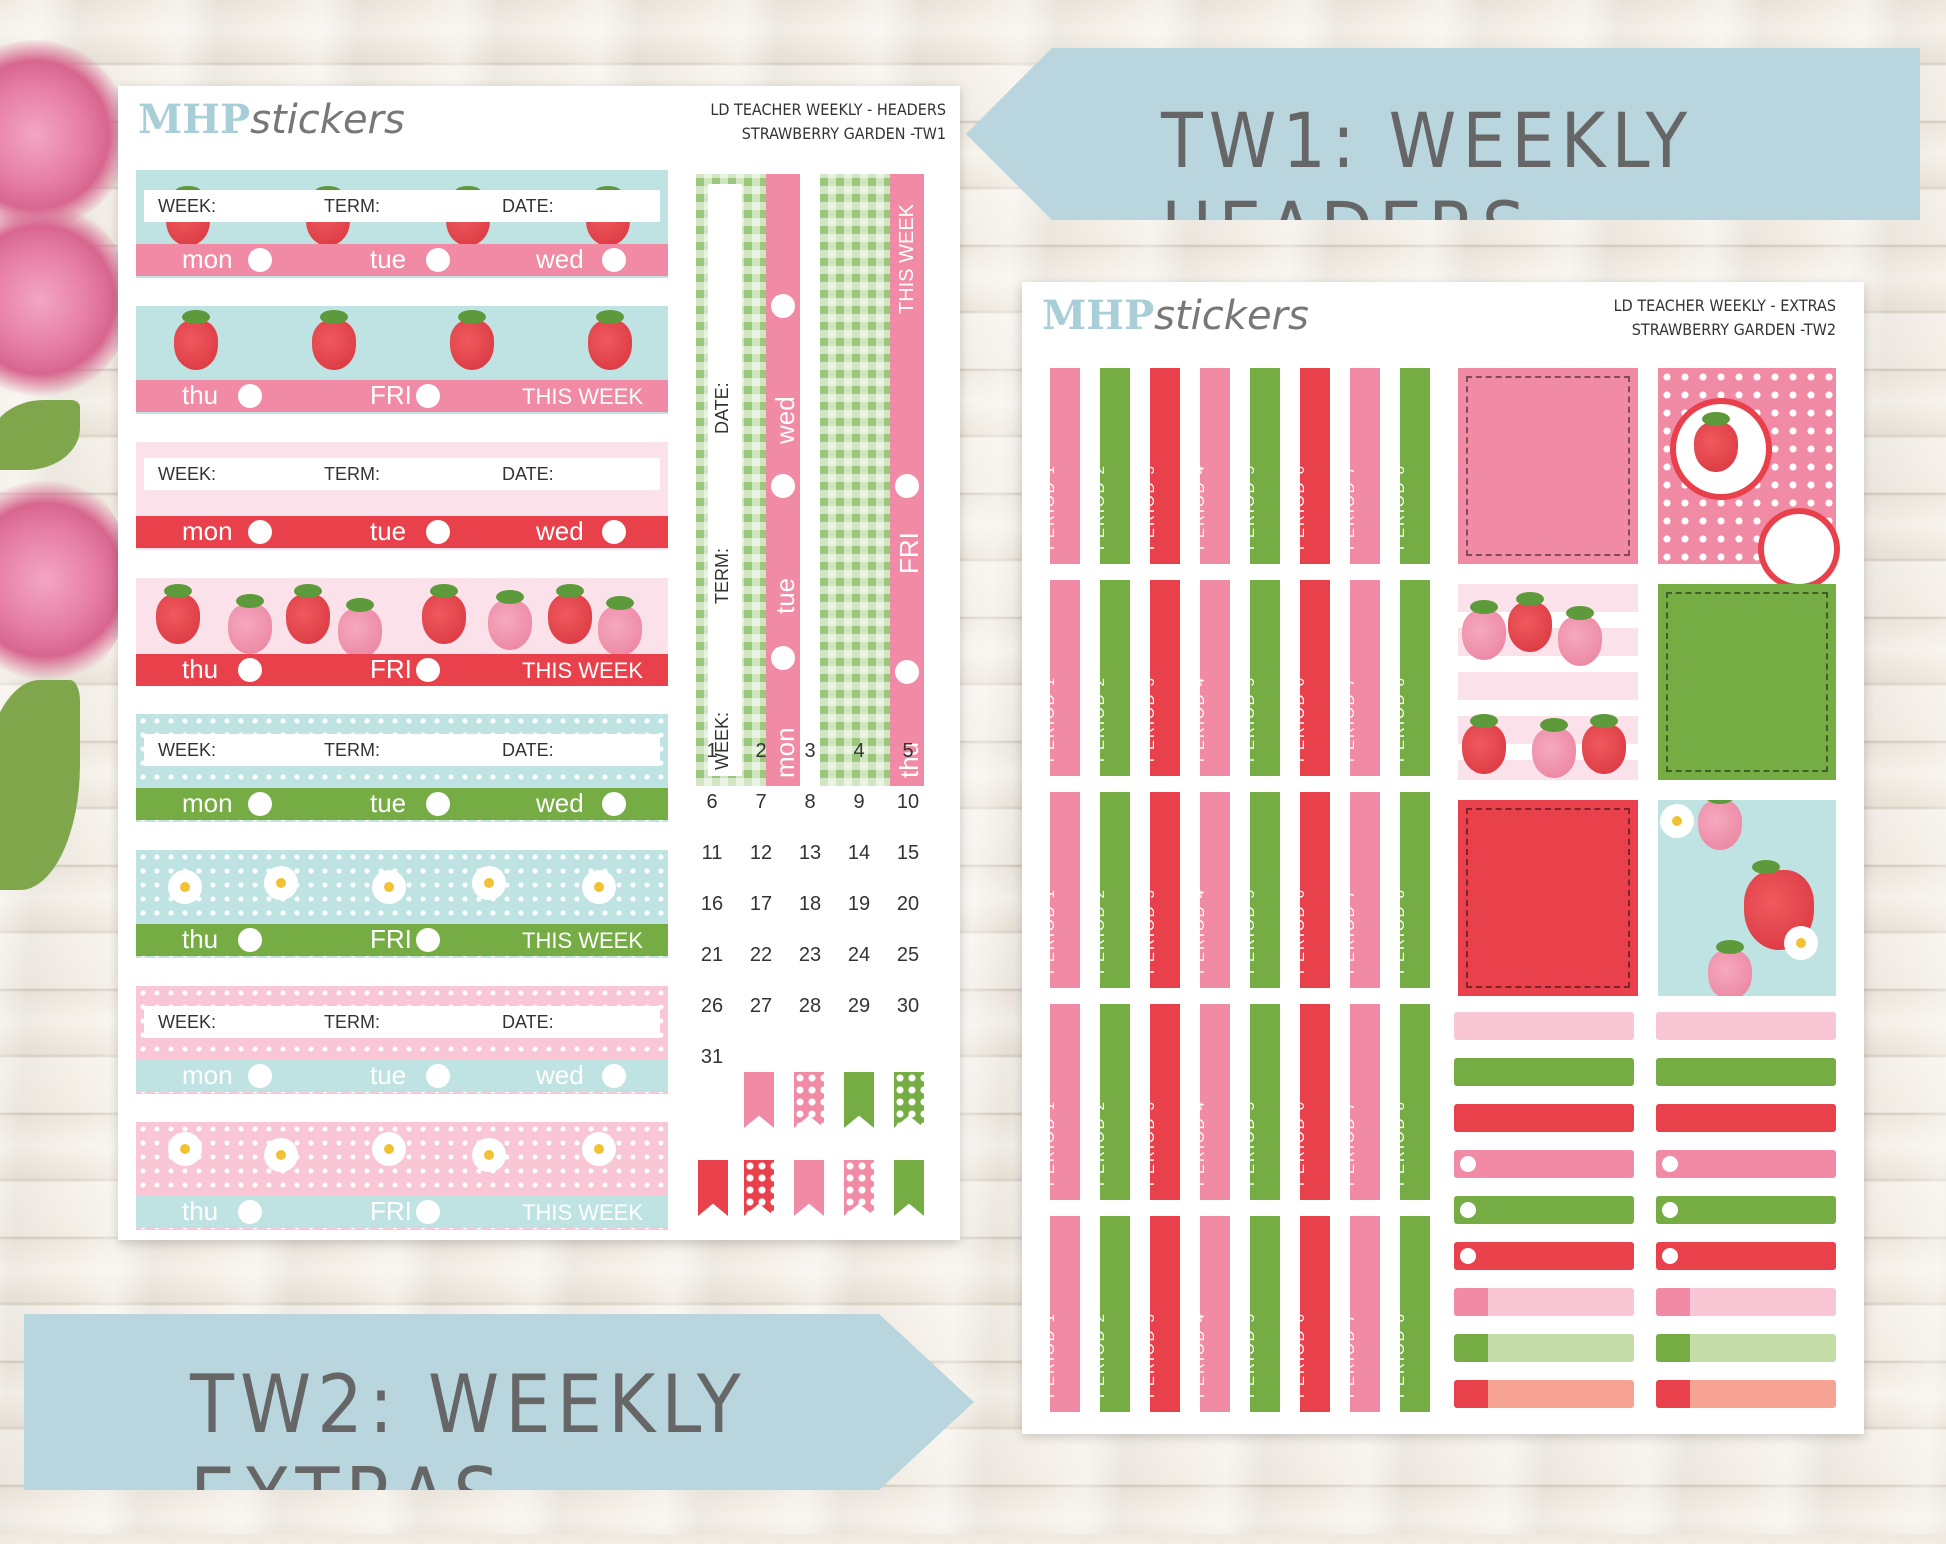 The height and width of the screenshot is (1544, 1946). I want to click on date-number: 12, so click(761, 853).